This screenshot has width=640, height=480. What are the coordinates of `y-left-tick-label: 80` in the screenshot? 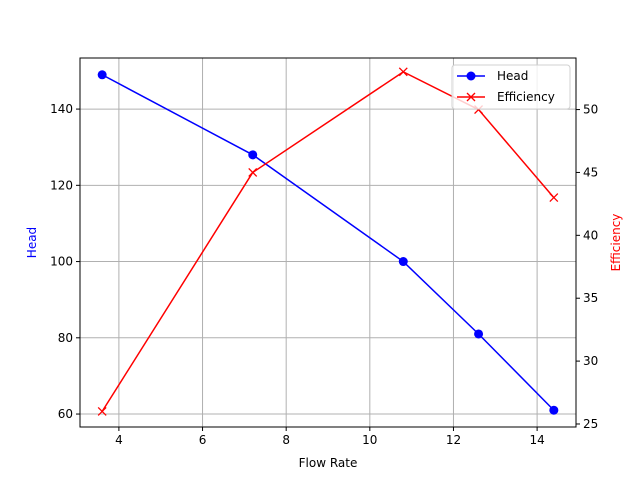 It's located at (65, 338).